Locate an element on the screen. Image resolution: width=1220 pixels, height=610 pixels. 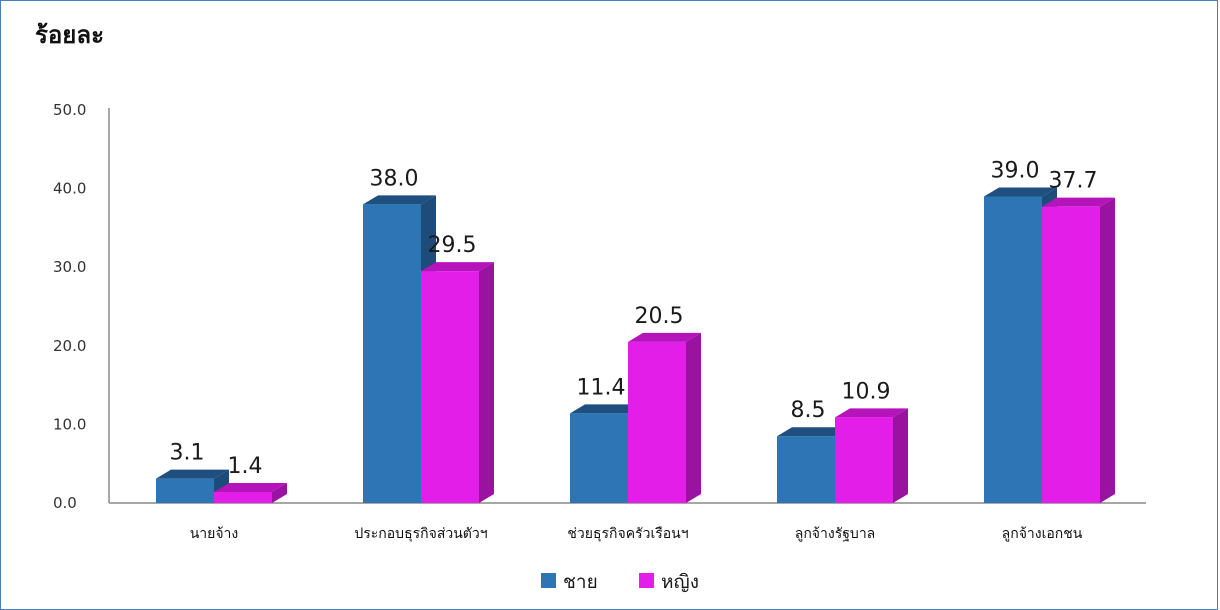
data-label: 37.7 is located at coordinates (1073, 181).